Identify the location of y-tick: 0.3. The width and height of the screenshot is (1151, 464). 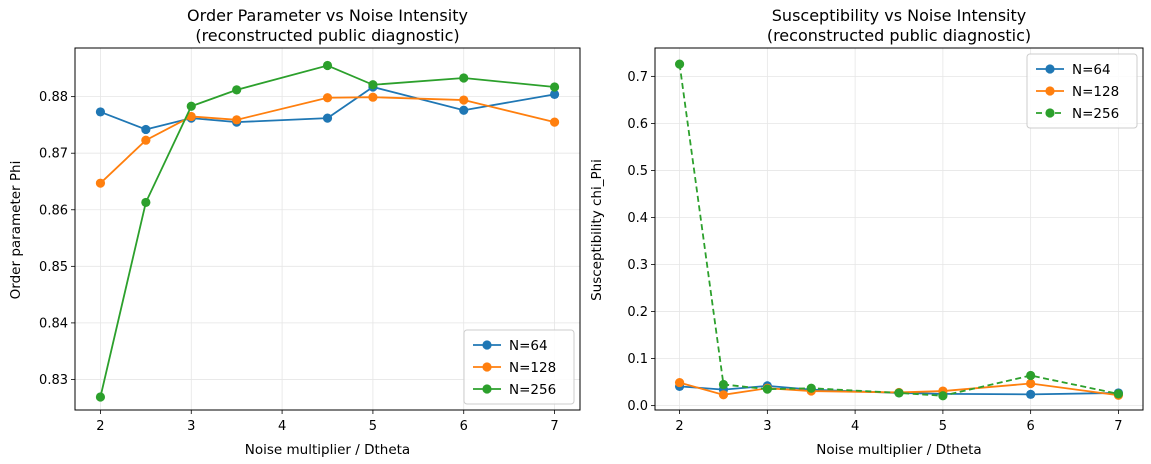
(641, 265).